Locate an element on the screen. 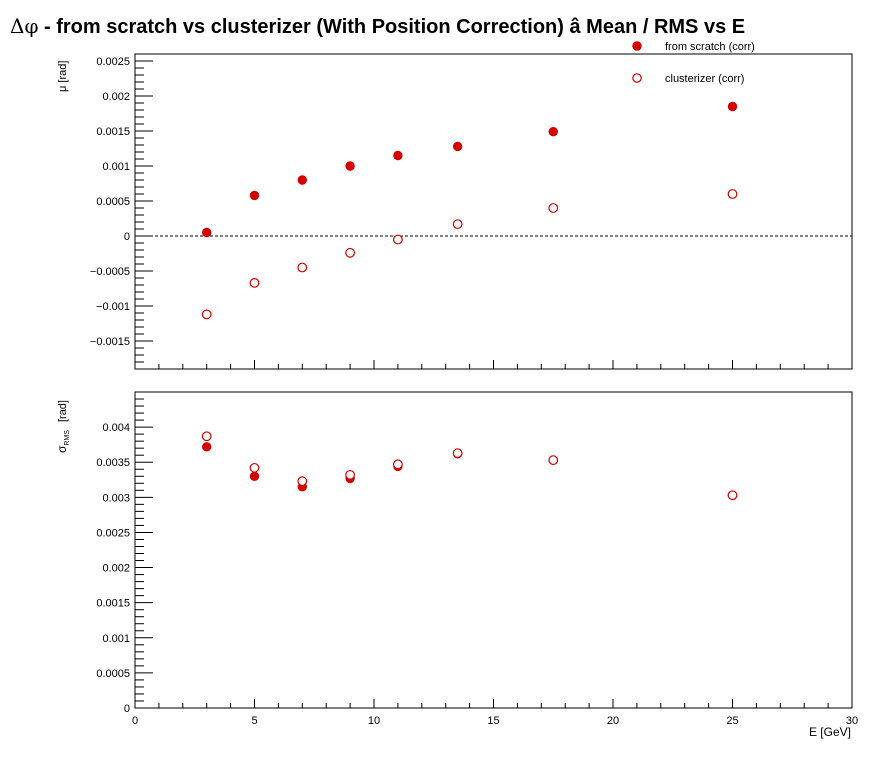 This screenshot has height=772, width=896. x-tick-label: 10 is located at coordinates (374, 721).